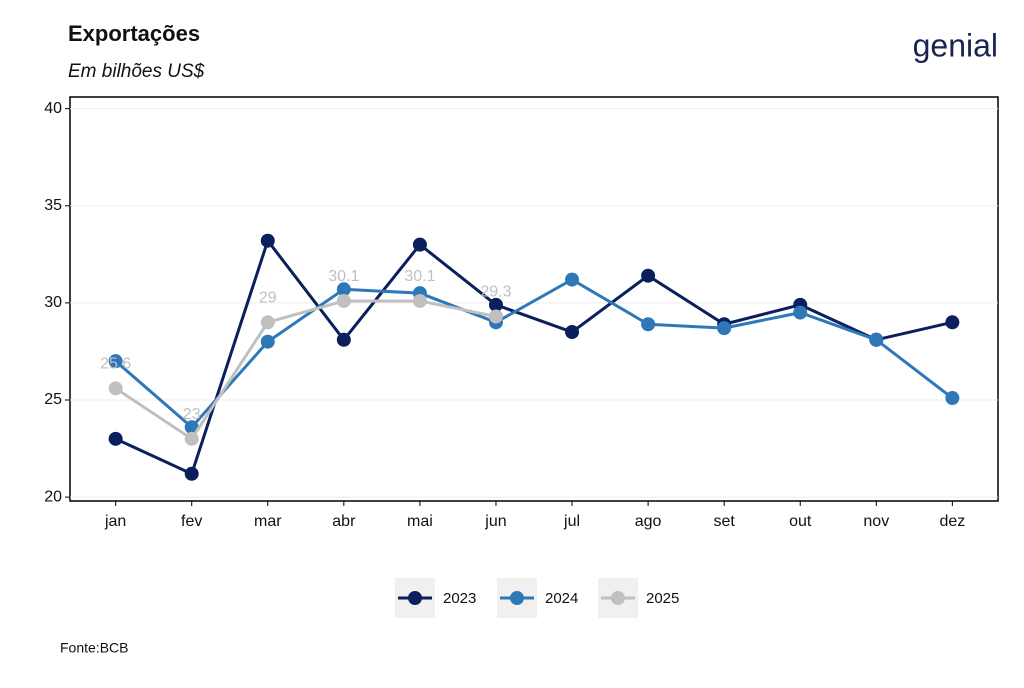 The height and width of the screenshot is (688, 1024). What do you see at coordinates (192, 414) in the screenshot?
I see `data-label: 23` at bounding box center [192, 414].